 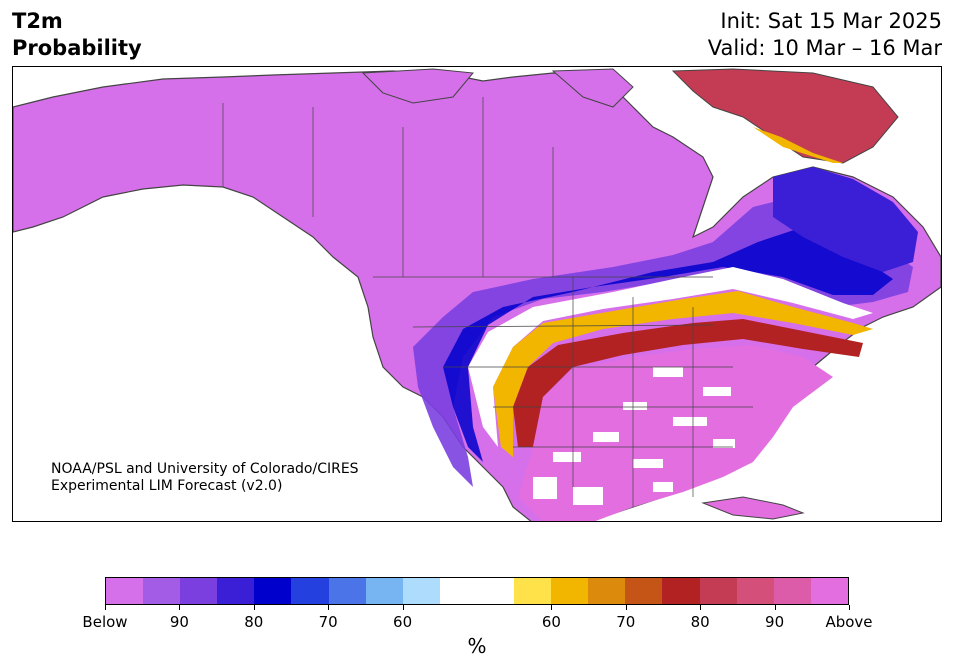 What do you see at coordinates (798, 145) in the screenshot?
I see `greenland-rim` at bounding box center [798, 145].